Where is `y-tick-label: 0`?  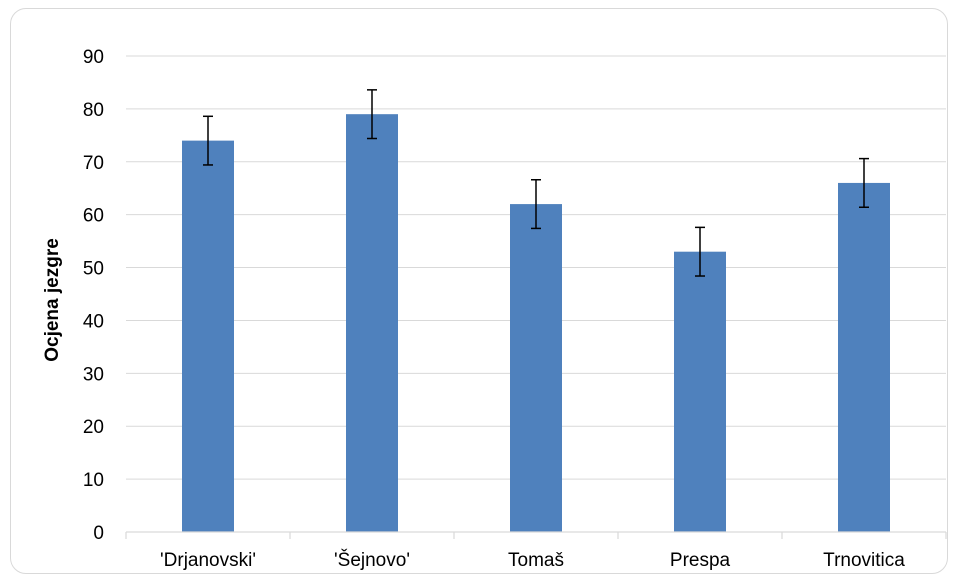
y-tick-label: 0 is located at coordinates (98, 533).